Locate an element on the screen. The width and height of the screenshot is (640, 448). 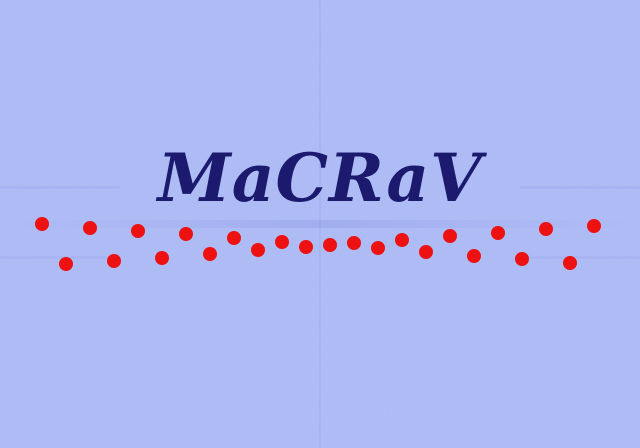
logo-title: MaCRaV is located at coordinates (320, 178).